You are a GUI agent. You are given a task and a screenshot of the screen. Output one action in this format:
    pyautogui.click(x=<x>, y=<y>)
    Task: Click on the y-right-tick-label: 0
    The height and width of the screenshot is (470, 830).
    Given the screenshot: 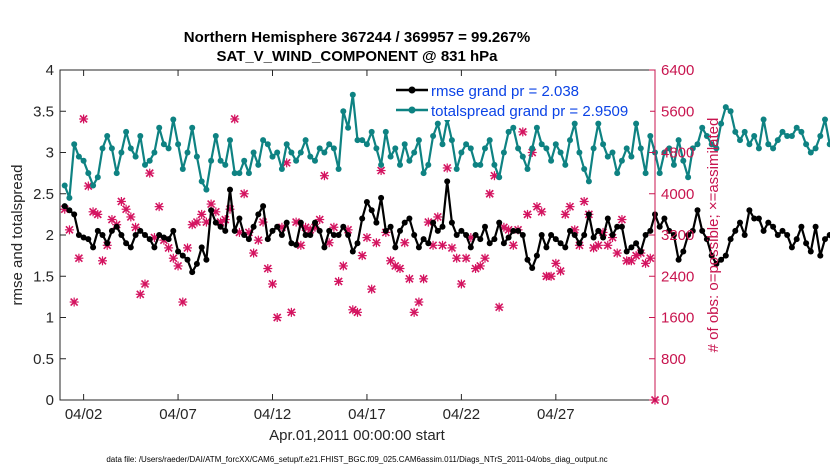 What is the action you would take?
    pyautogui.click(x=665, y=400)
    